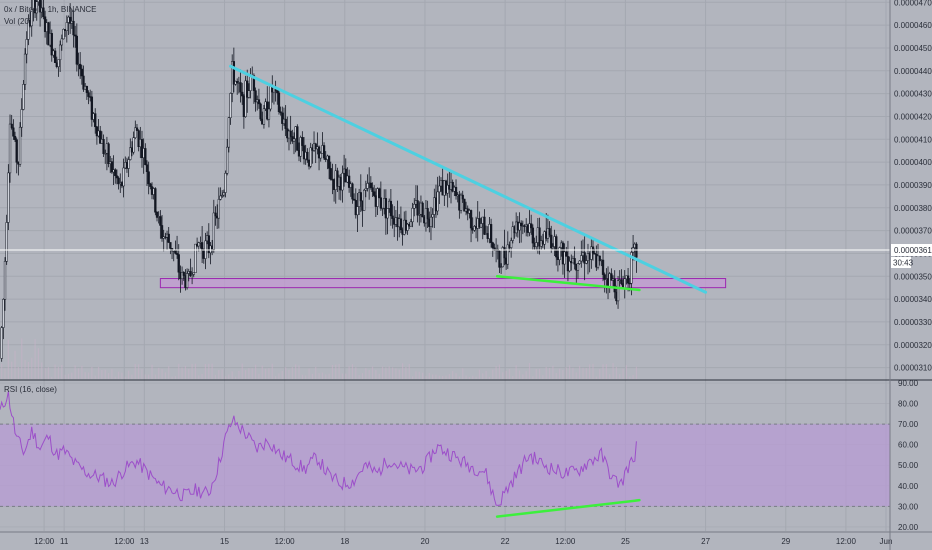  I want to click on volume-legend: Vol (20), so click(18, 21).